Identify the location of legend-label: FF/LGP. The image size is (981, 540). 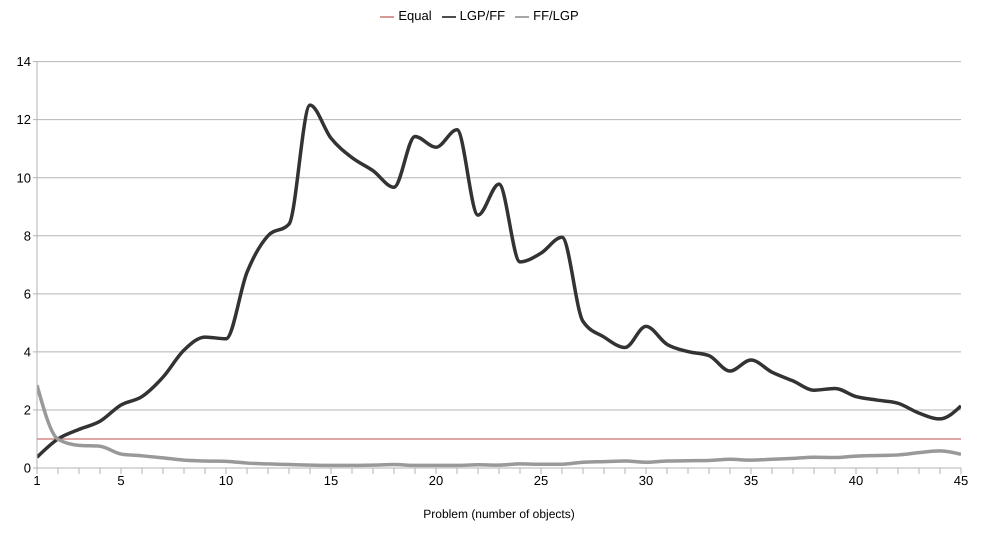
(556, 15).